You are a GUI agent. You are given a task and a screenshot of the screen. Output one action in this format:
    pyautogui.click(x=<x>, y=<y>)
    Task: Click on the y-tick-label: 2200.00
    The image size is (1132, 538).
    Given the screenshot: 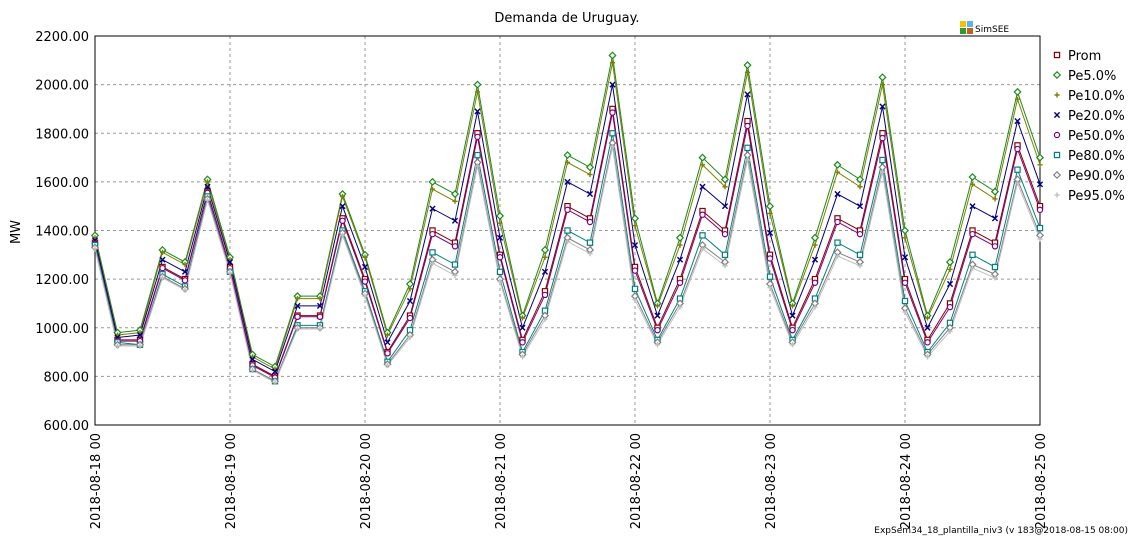 What is the action you would take?
    pyautogui.click(x=62, y=37)
    